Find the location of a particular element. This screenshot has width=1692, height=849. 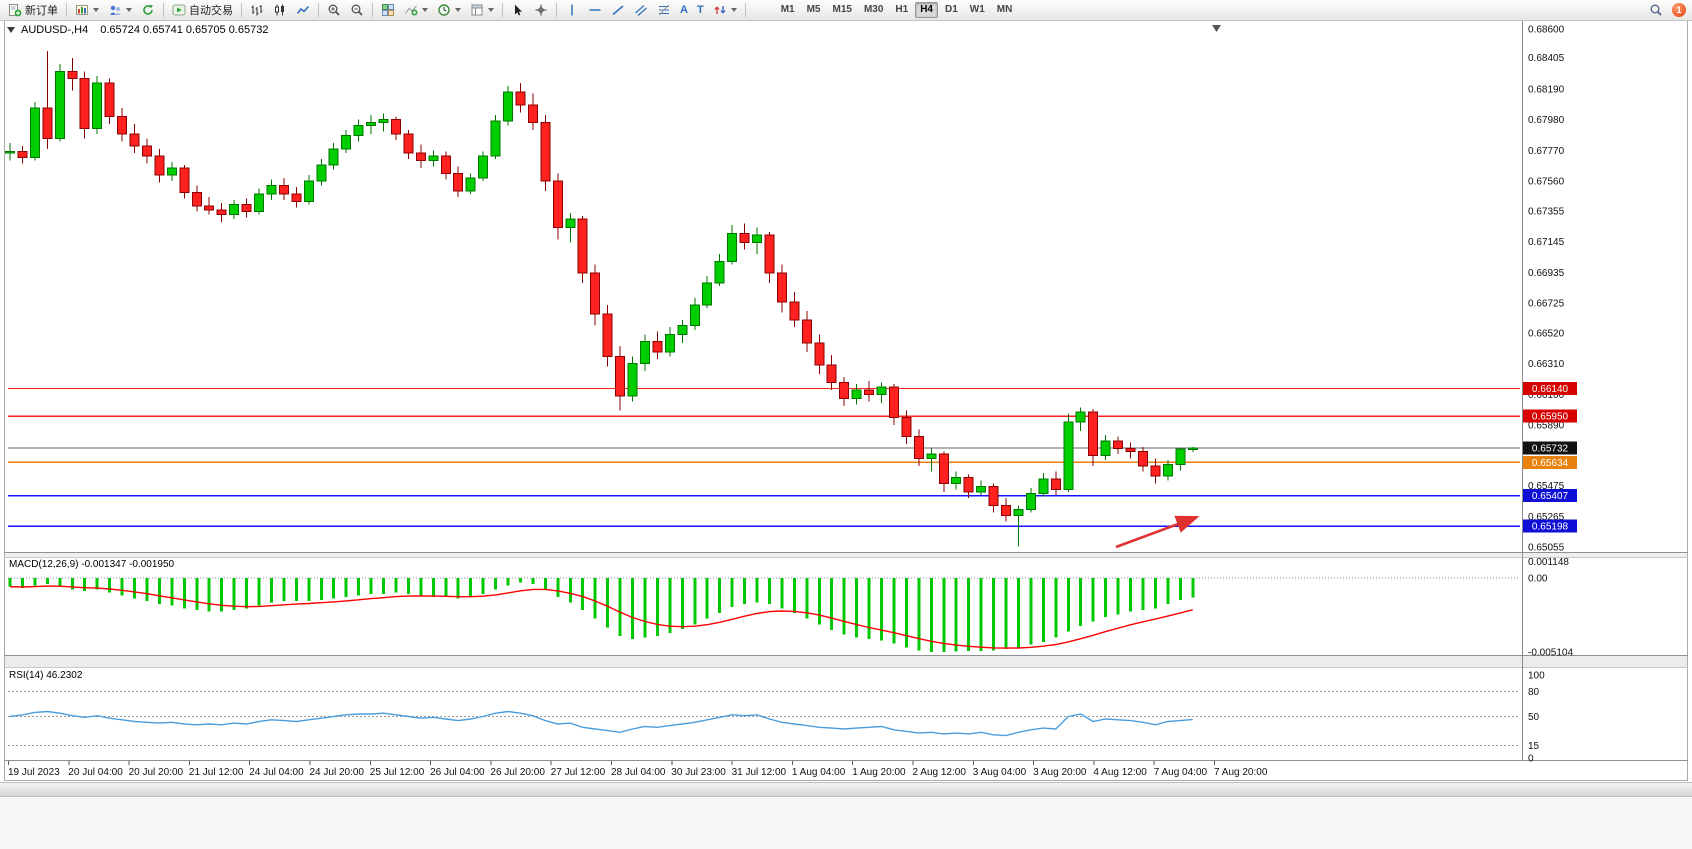

autotrade-icon is located at coordinates (179, 10).